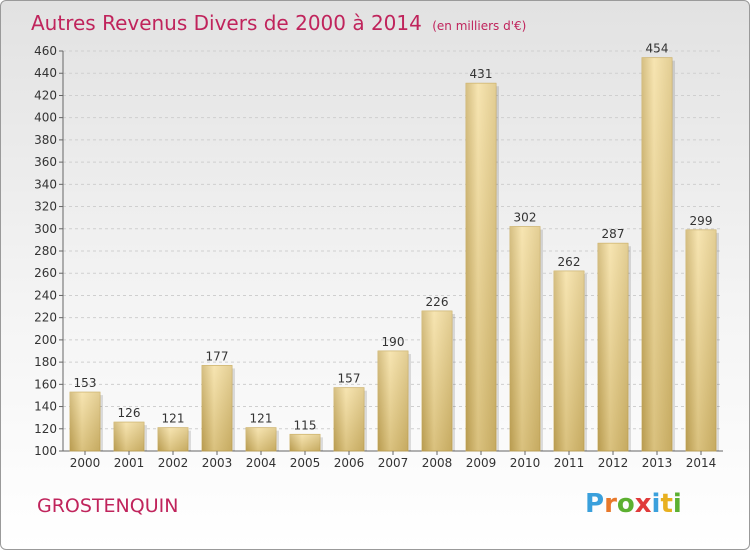 The width and height of the screenshot is (750, 550). What do you see at coordinates (45, 140) in the screenshot?
I see `y-tick-label: 380` at bounding box center [45, 140].